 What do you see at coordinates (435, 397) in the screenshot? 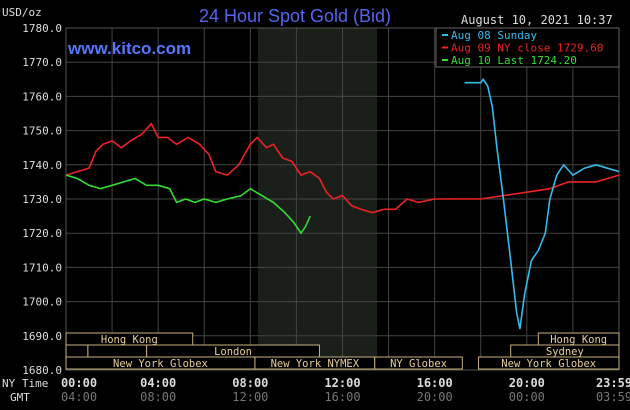
I see `x-tick-gmt: 20:00` at bounding box center [435, 397].